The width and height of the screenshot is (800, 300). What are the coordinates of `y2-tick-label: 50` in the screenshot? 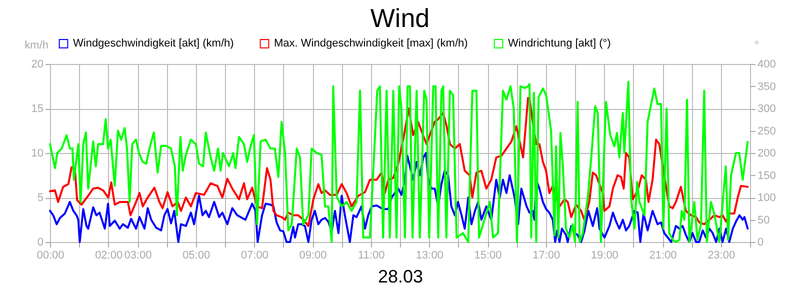 It's located at (764, 220).